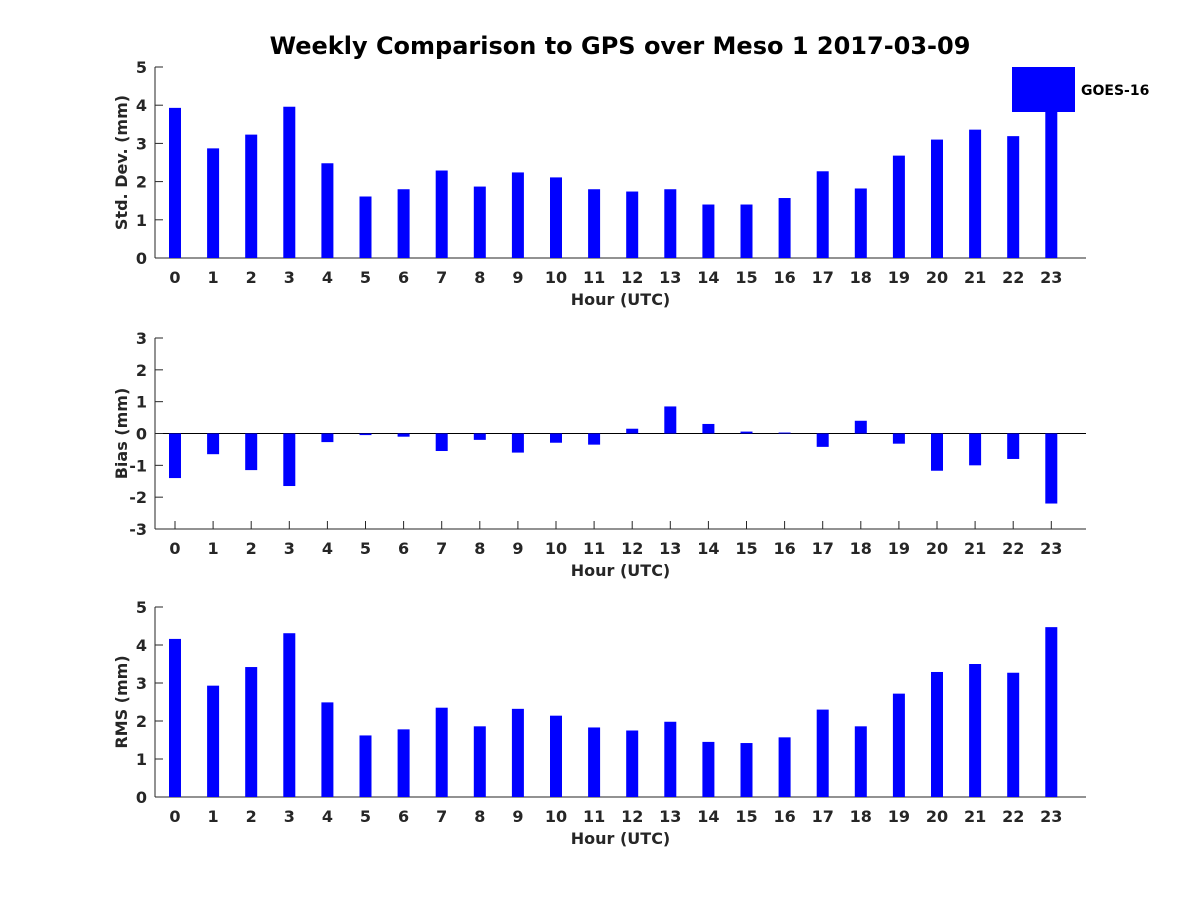  What do you see at coordinates (479, 548) in the screenshot?
I see `x-tick-label: 8` at bounding box center [479, 548].